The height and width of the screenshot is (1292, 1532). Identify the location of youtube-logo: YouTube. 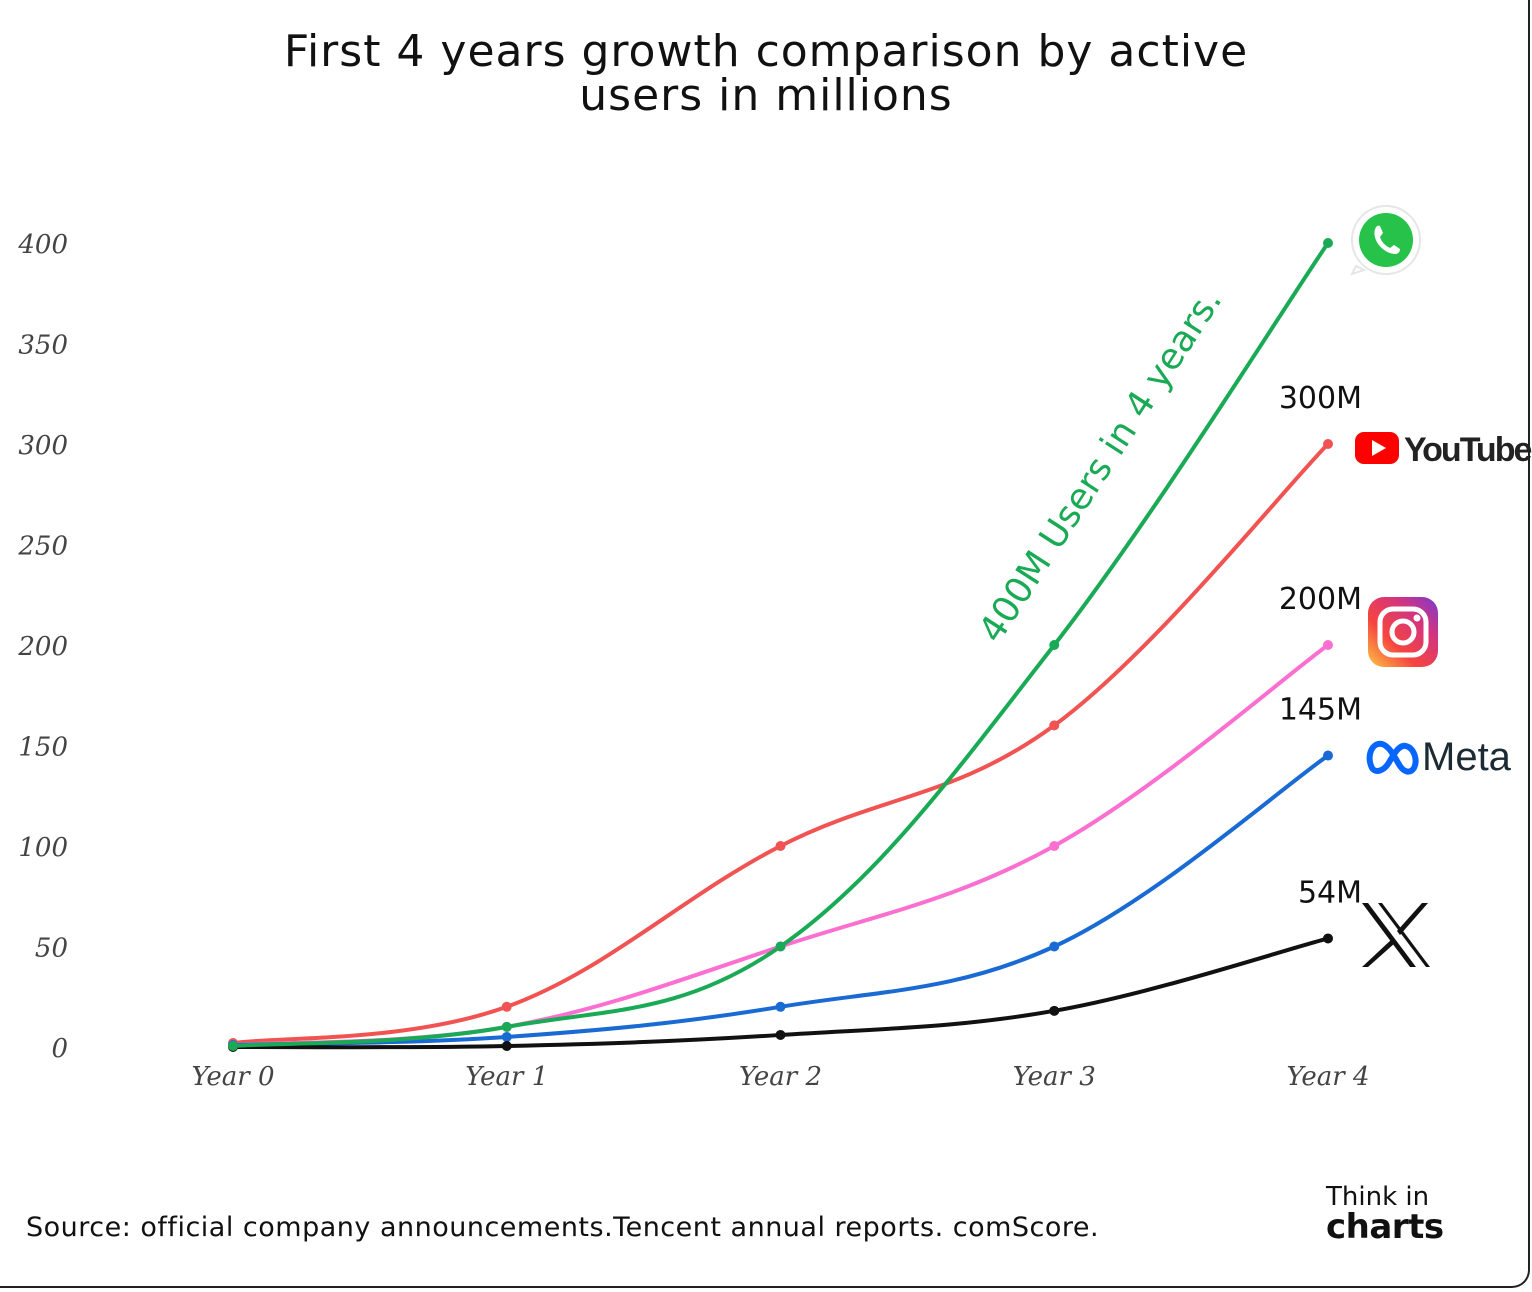
(1443, 450).